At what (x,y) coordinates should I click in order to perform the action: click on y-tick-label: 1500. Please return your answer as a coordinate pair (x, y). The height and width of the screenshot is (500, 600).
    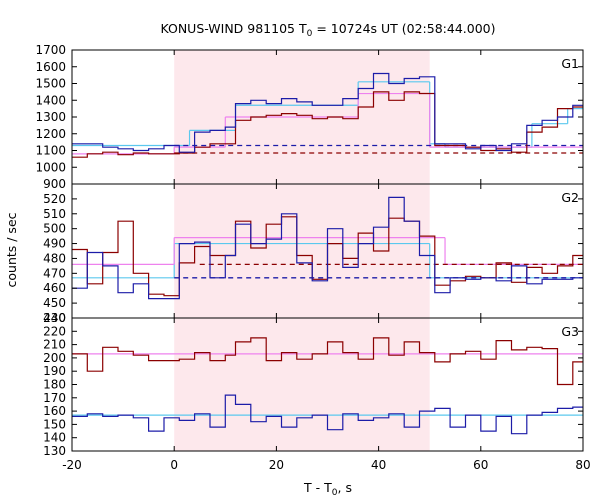
    Looking at the image, I should click on (50, 84).